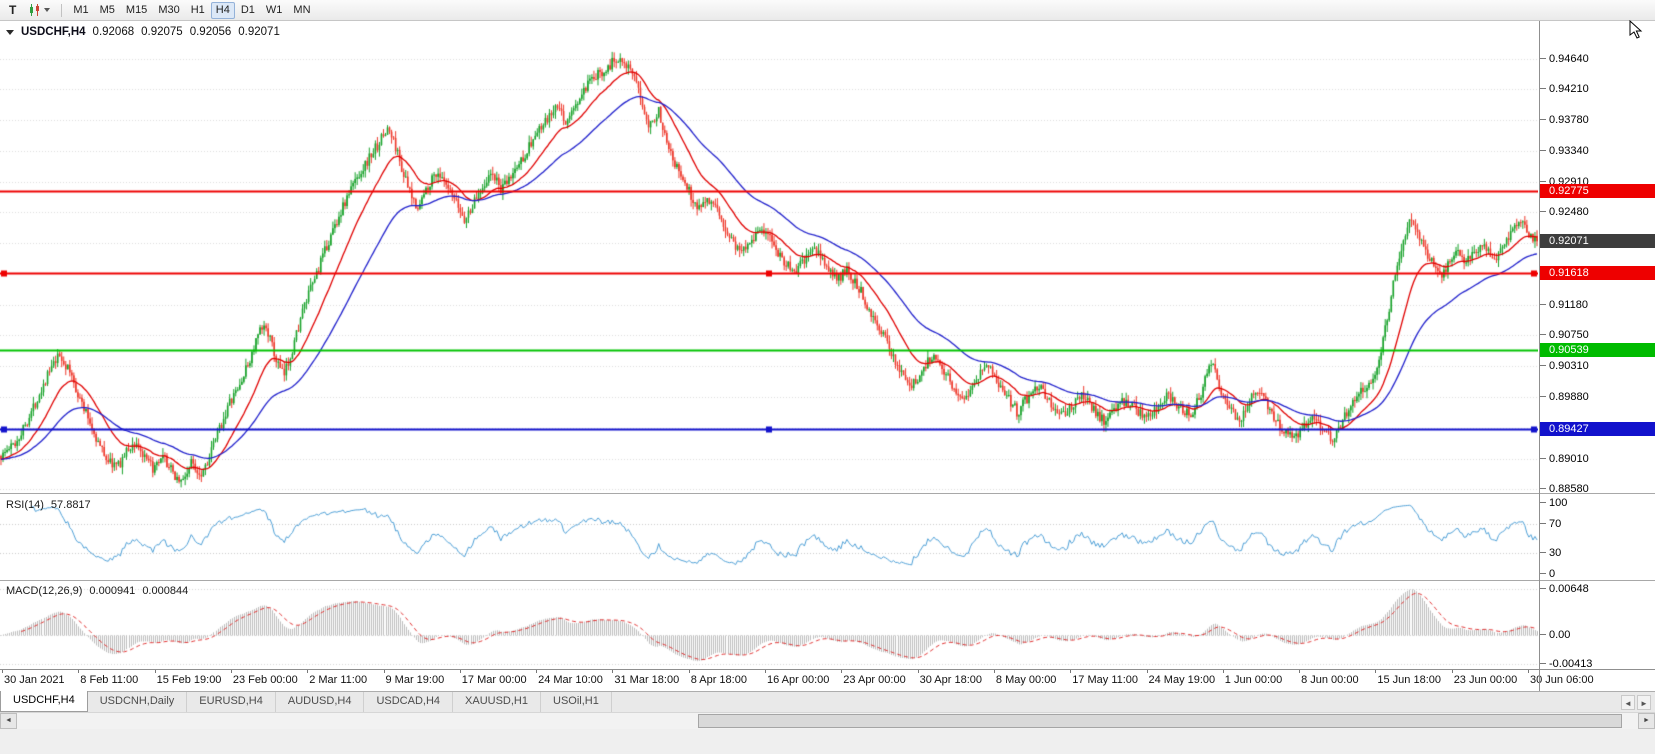 The height and width of the screenshot is (754, 1655). Describe the element at coordinates (1253, 680) in the screenshot. I see `time-axis-label: 1 Jun 00:00` at that location.